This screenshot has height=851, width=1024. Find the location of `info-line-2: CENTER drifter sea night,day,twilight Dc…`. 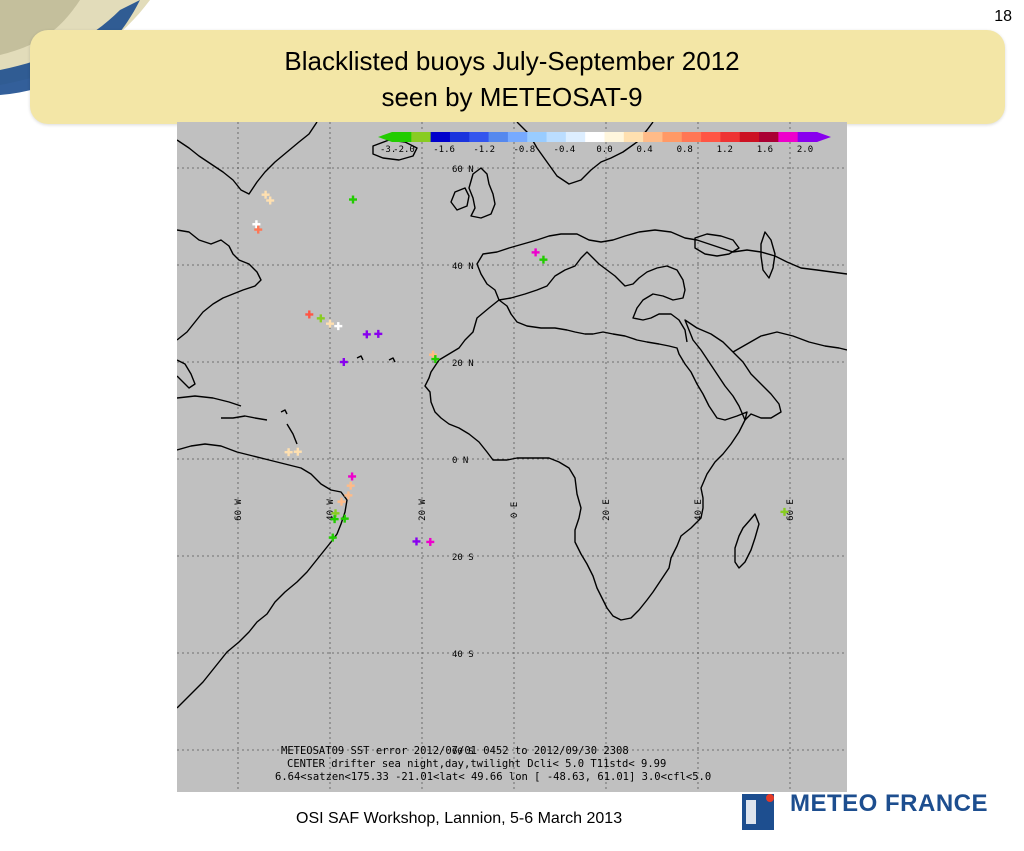

info-line-2: CENTER drifter sea night,day,twilight Dc… is located at coordinates (476, 764).